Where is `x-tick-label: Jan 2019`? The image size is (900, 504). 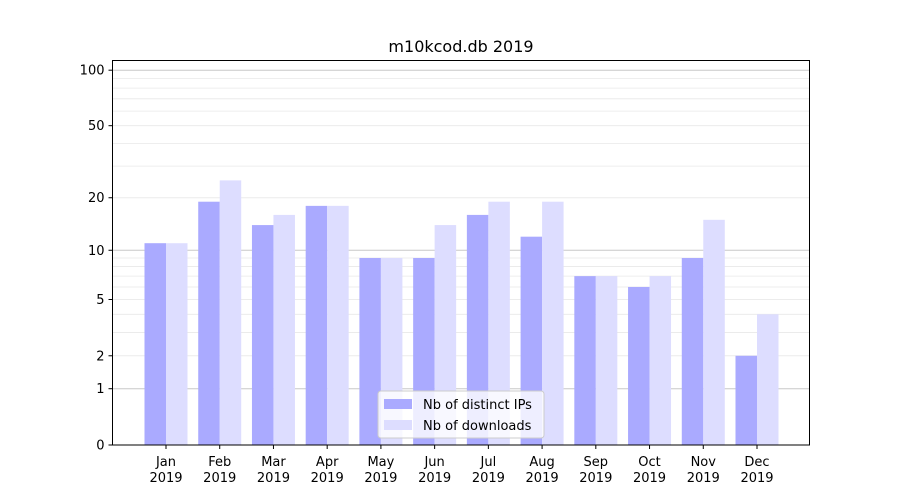
x-tick-label: Jan 2019 is located at coordinates (165, 470).